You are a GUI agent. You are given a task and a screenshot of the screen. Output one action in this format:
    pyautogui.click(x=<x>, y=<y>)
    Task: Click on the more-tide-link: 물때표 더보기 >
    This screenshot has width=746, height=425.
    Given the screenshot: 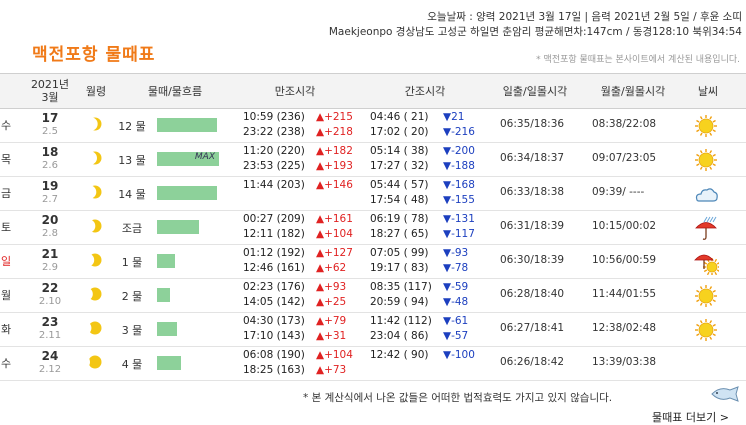 What is the action you would take?
    pyautogui.click(x=690, y=417)
    